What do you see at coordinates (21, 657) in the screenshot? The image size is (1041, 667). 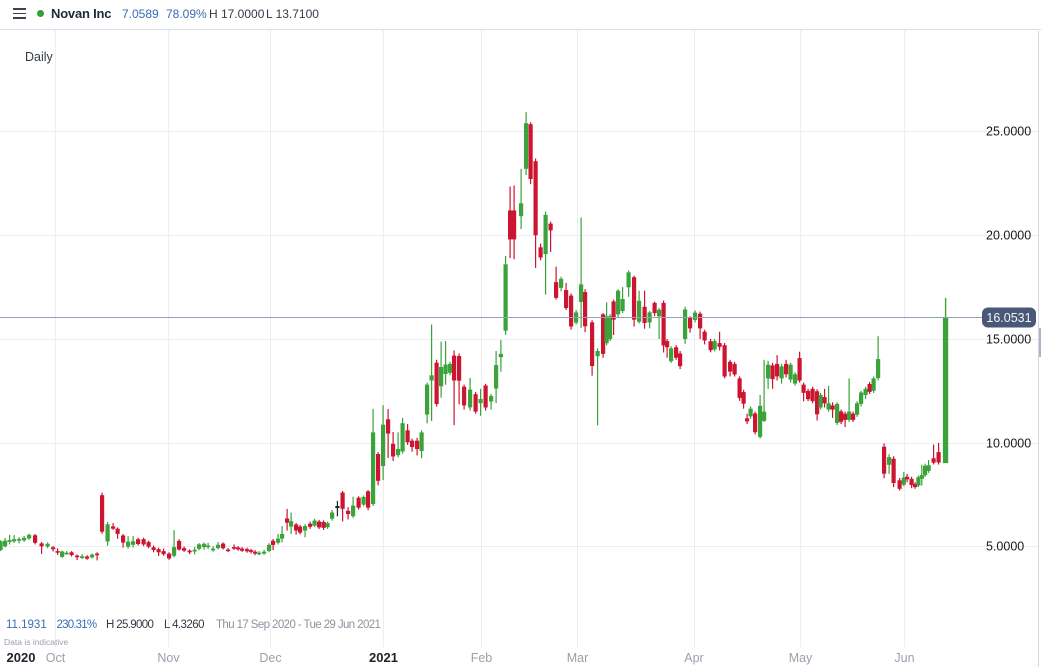 I see `svg-text: 2020` at bounding box center [21, 657].